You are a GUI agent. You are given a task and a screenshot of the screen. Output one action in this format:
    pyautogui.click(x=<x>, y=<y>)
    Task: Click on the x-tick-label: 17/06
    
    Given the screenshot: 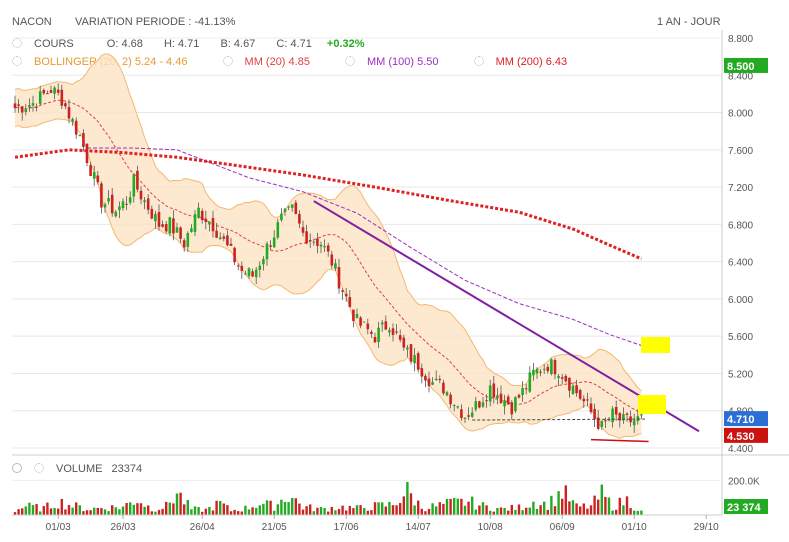 What is the action you would take?
    pyautogui.click(x=346, y=527)
    